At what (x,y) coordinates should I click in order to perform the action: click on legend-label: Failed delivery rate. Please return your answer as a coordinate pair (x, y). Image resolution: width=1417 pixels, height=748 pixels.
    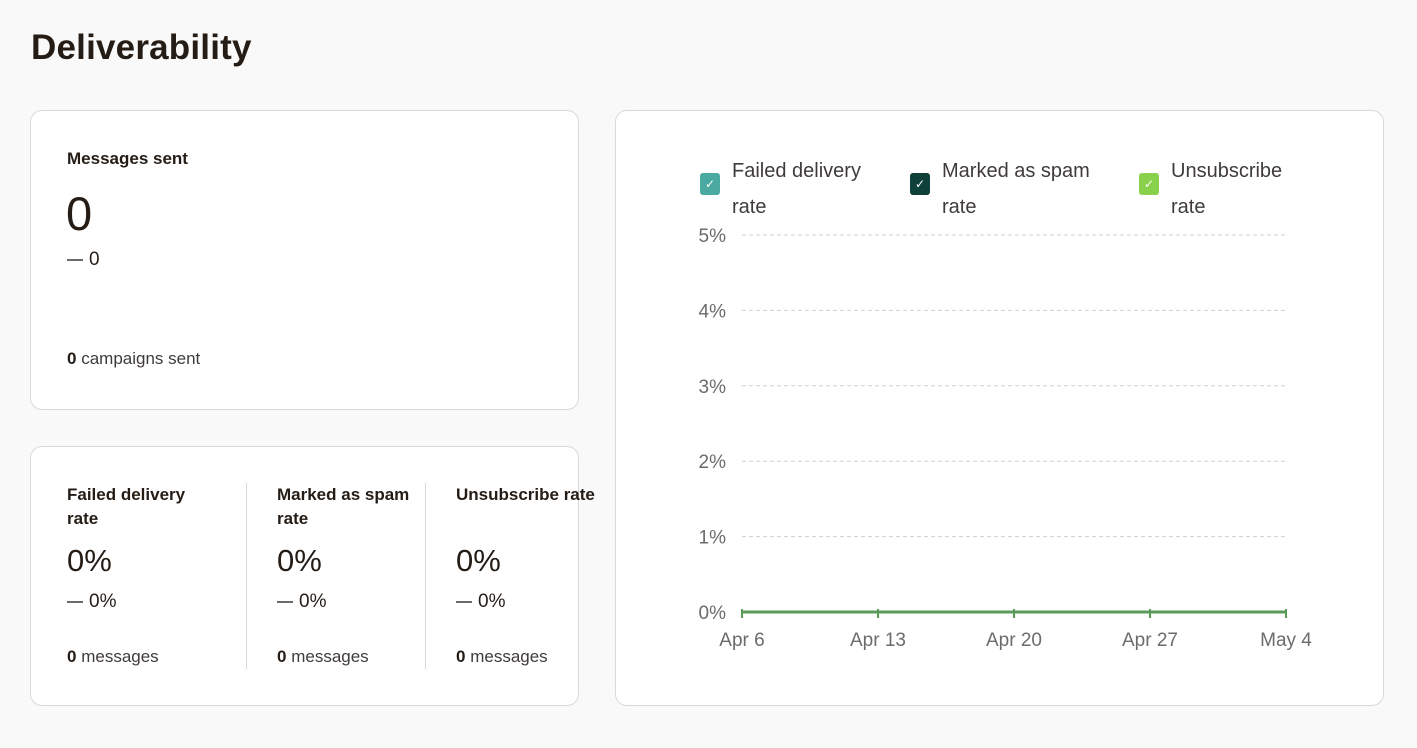
    Looking at the image, I should click on (796, 189).